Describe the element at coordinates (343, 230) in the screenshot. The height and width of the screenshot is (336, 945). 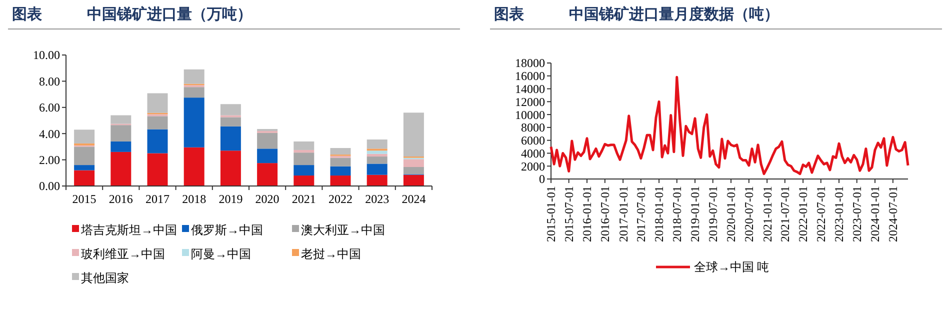
I see `legend-label: 澳大利亚→中国` at that location.